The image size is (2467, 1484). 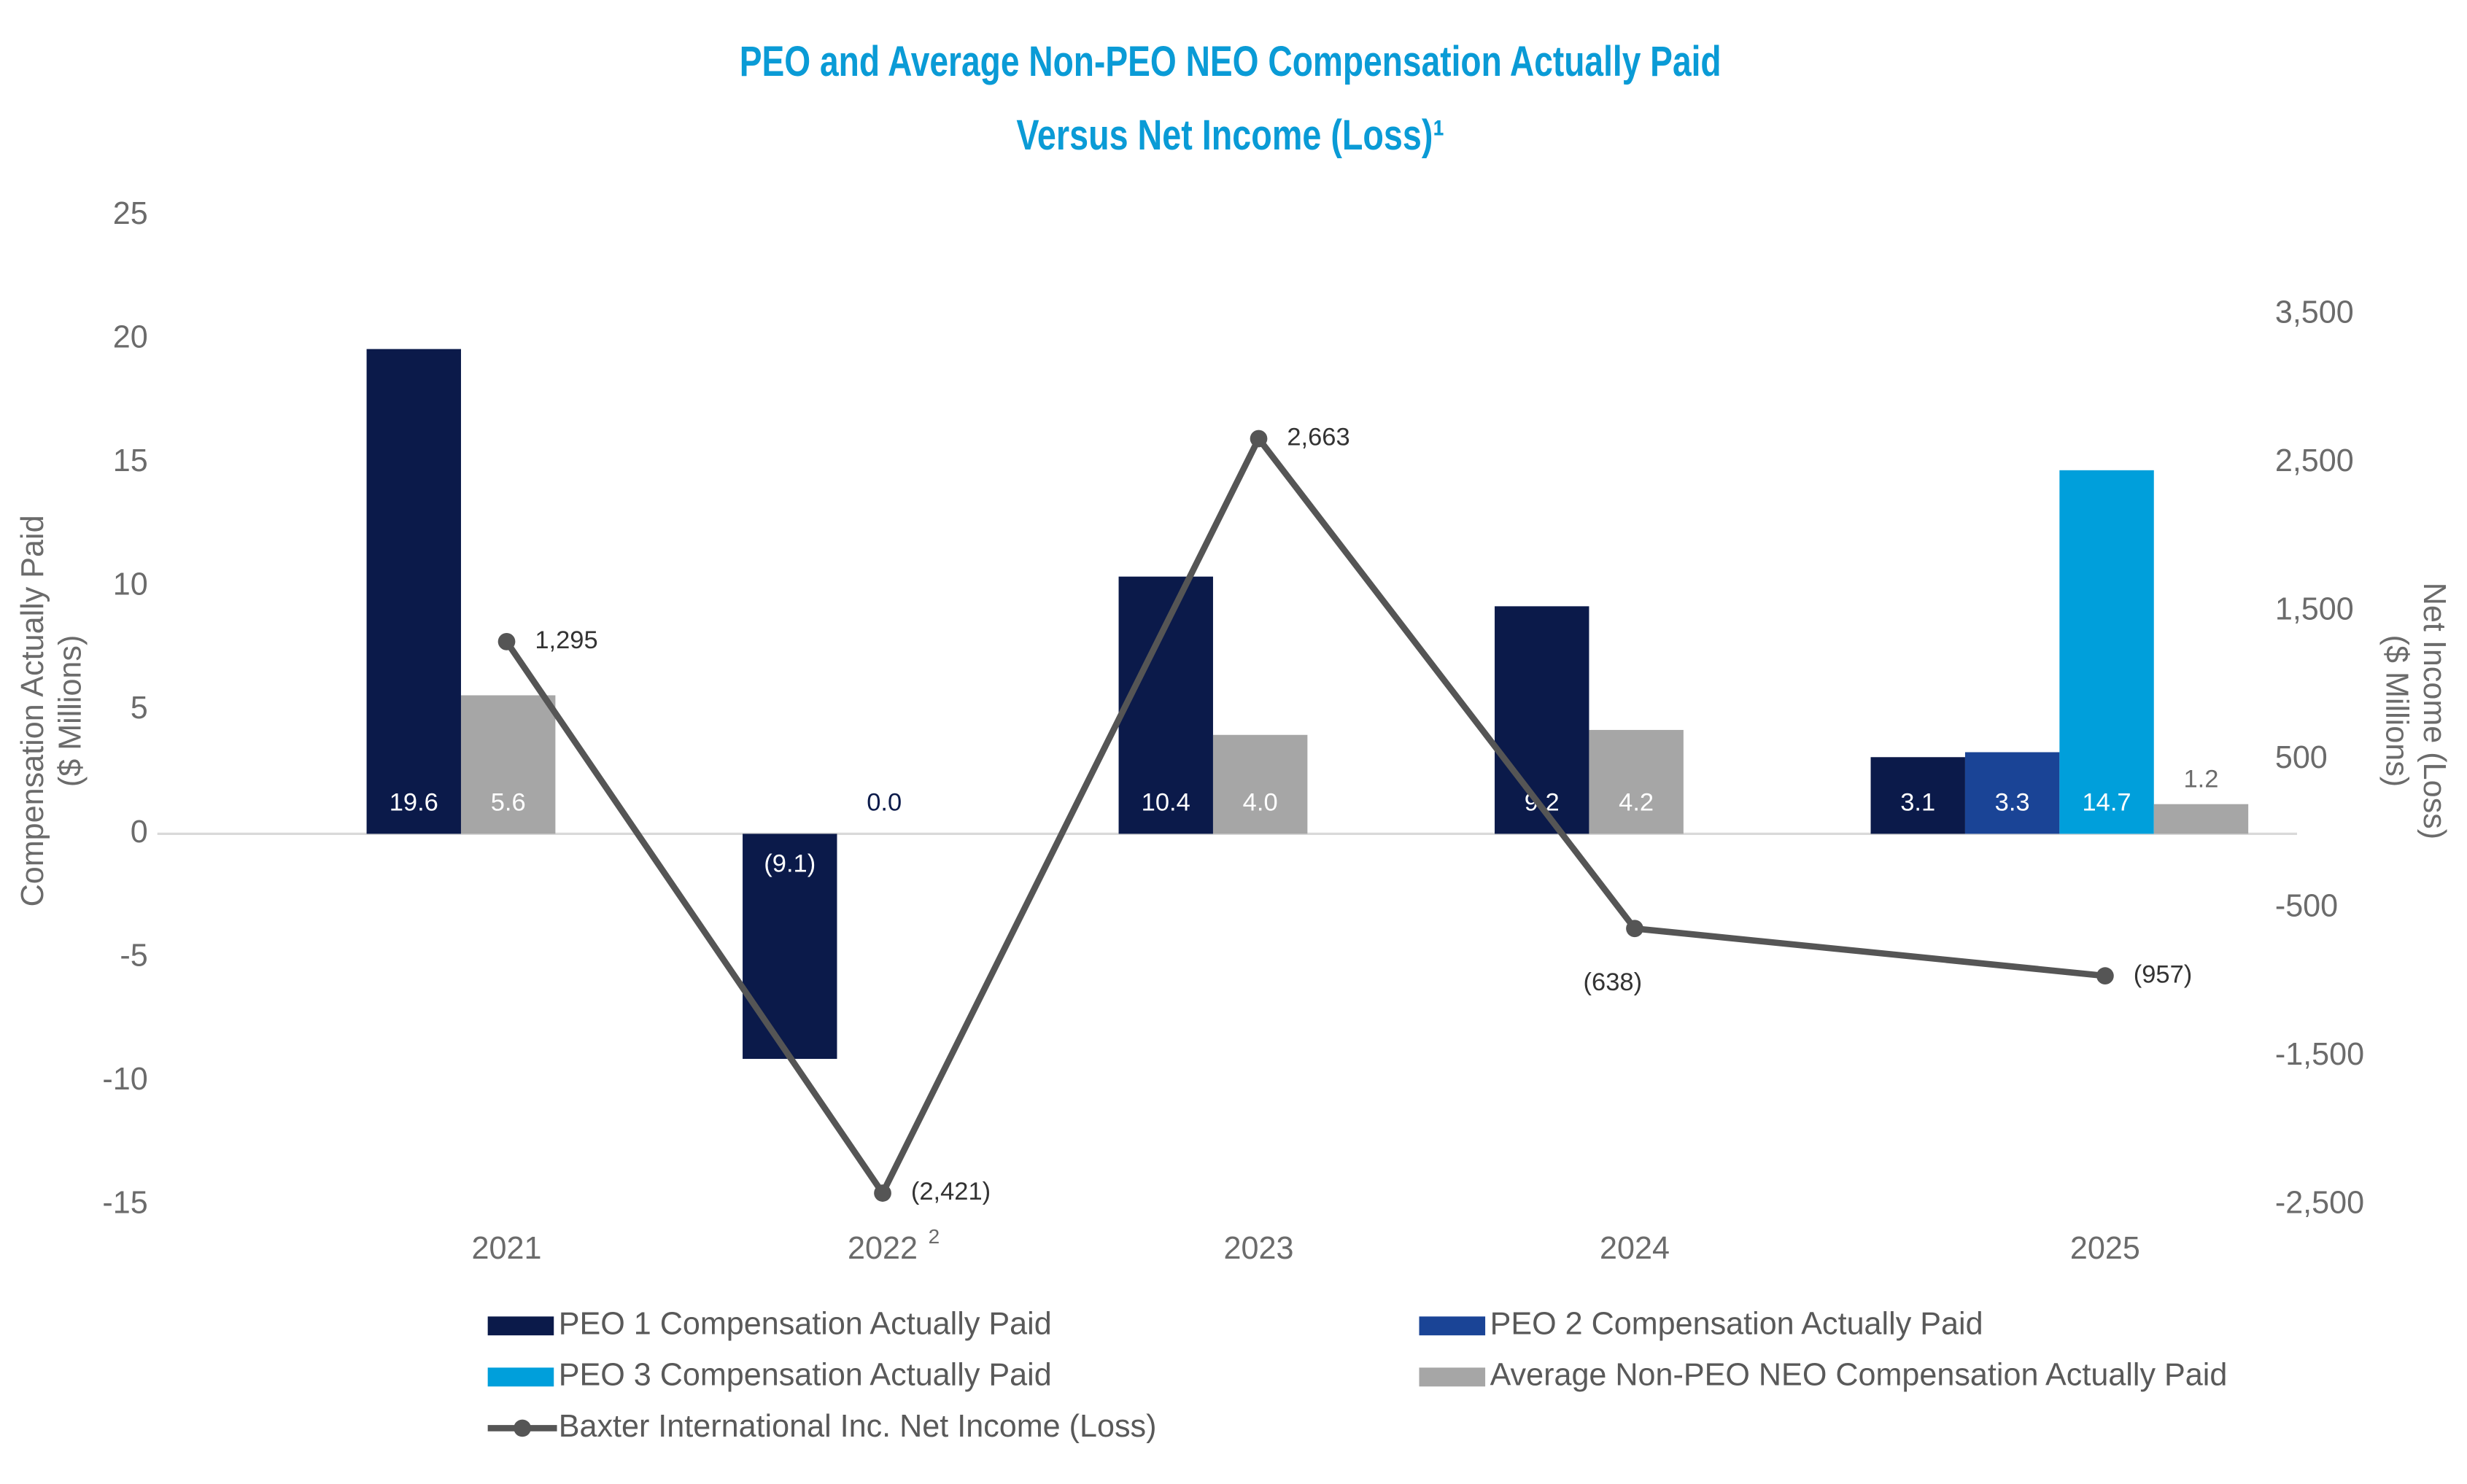 I want to click on y-tick-label: 5, so click(x=139, y=708).